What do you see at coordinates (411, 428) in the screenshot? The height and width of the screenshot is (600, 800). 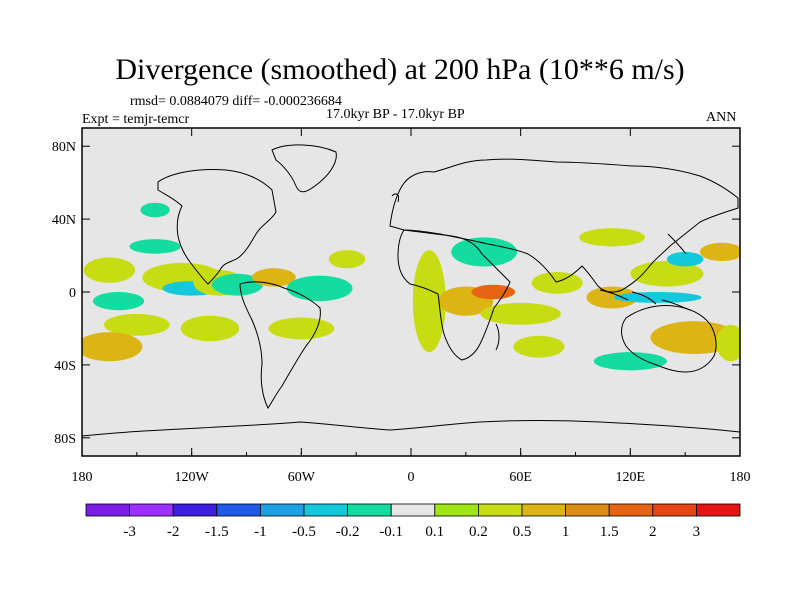 I see `coast-antarctica` at bounding box center [411, 428].